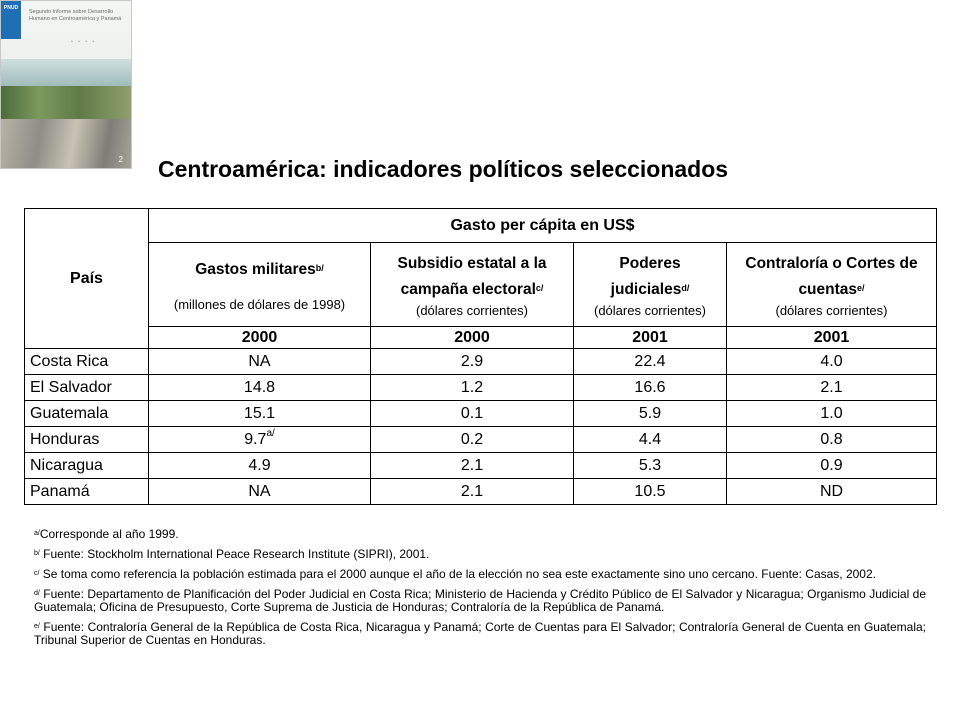 Image resolution: width=960 pixels, height=720 pixels. I want to click on value-cell: 4.9, so click(259, 465).